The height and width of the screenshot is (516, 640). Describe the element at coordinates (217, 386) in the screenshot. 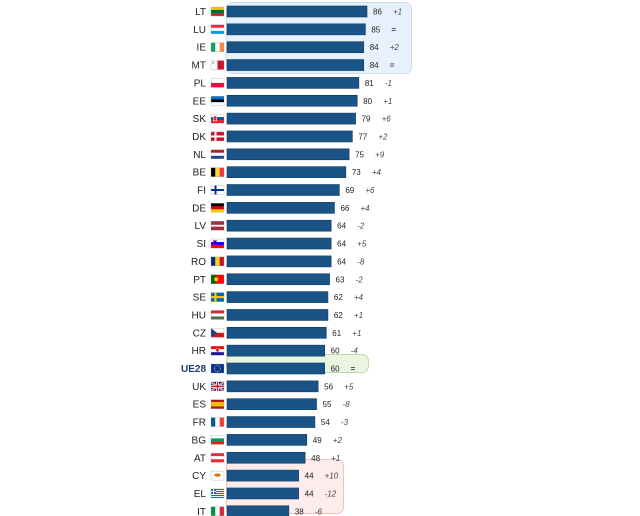

I see `uk-flag-icon` at that location.